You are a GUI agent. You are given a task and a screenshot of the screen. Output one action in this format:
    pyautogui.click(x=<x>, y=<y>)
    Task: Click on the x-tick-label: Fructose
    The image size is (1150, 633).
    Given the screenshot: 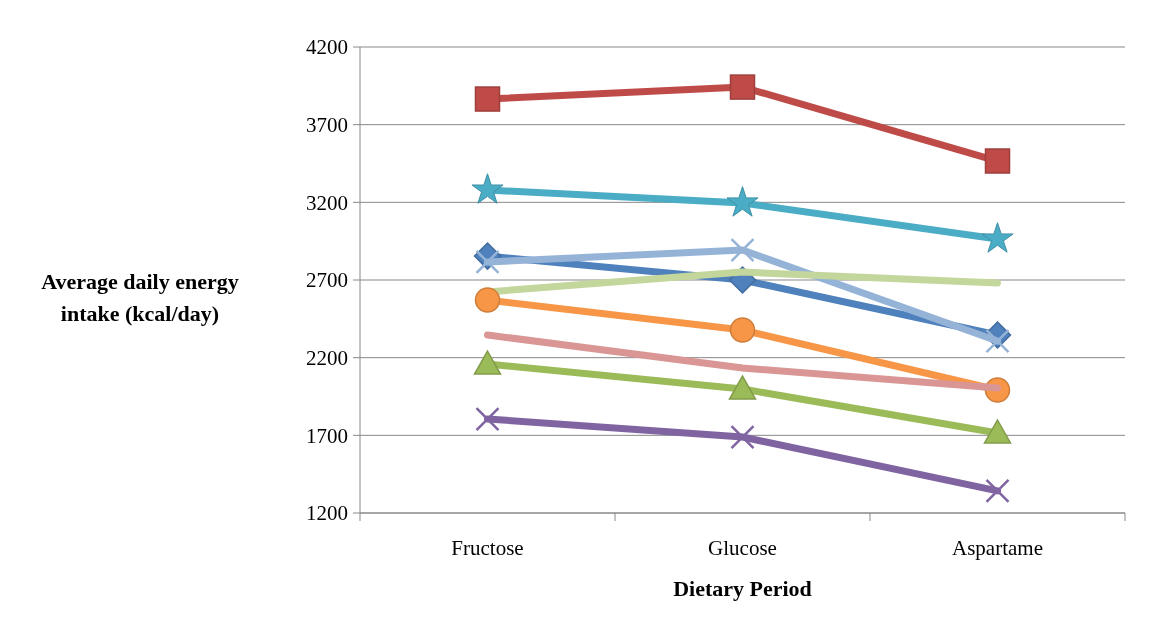 What is the action you would take?
    pyautogui.click(x=487, y=548)
    